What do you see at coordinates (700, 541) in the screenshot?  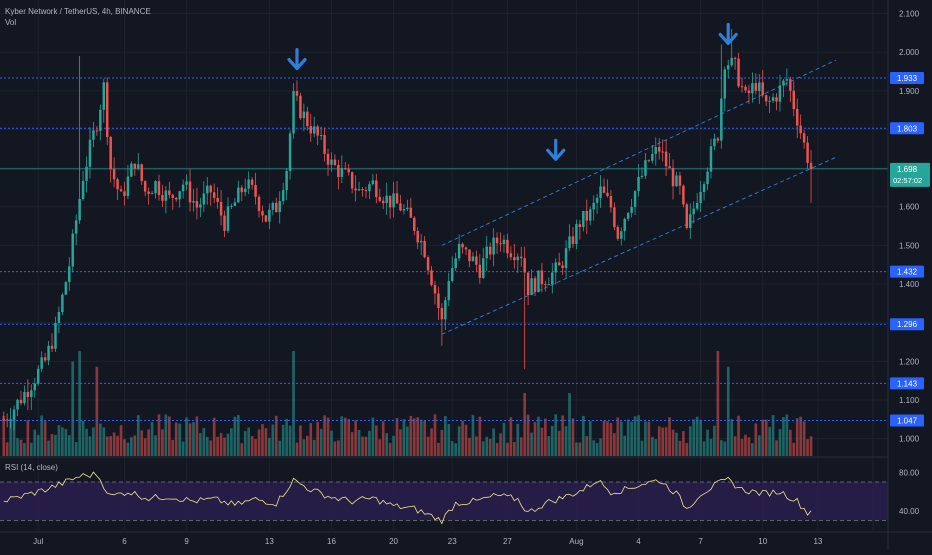 I see `time-tick-label: 7` at bounding box center [700, 541].